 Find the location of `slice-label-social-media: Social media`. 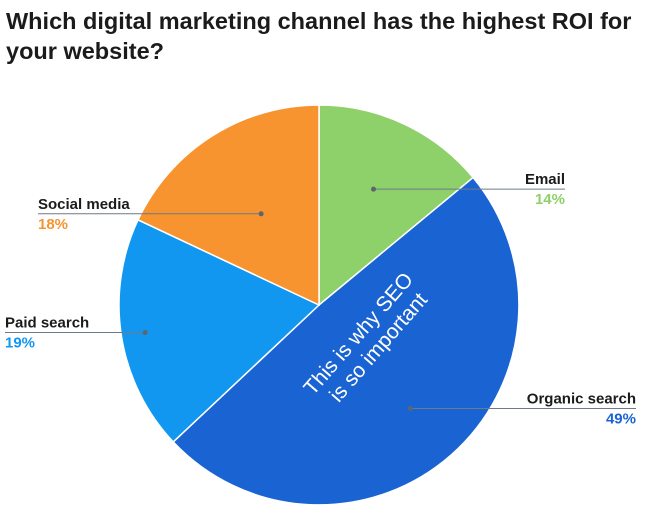

slice-label-social-media: Social media is located at coordinates (84, 204).